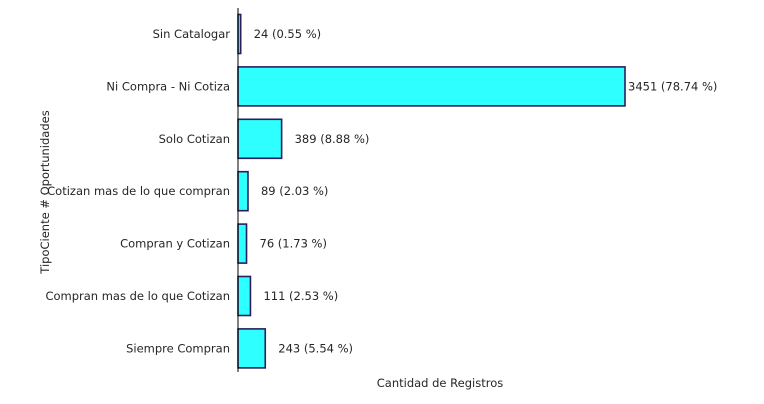 The image size is (764, 404). I want to click on bar-value-label: 89 (2.03 %), so click(294, 191).